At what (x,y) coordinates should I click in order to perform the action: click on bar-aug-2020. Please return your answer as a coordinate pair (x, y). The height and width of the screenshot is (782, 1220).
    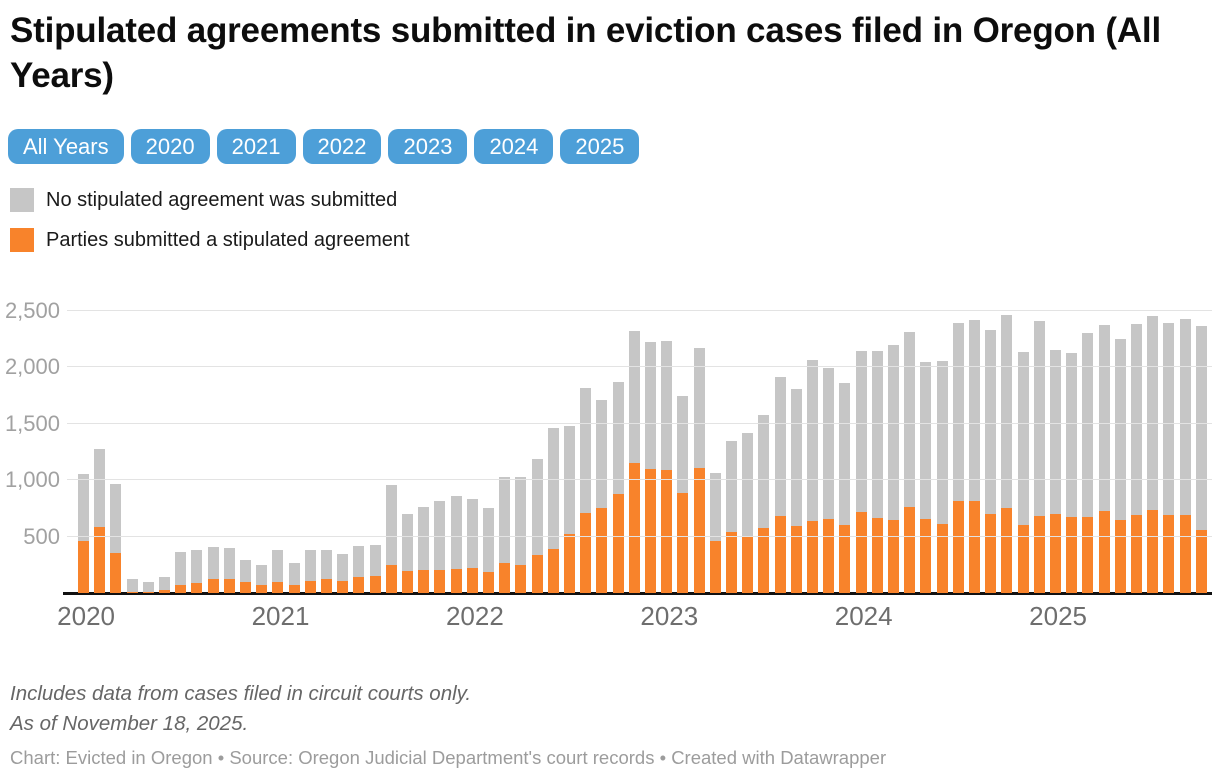
    Looking at the image, I should click on (197, 571).